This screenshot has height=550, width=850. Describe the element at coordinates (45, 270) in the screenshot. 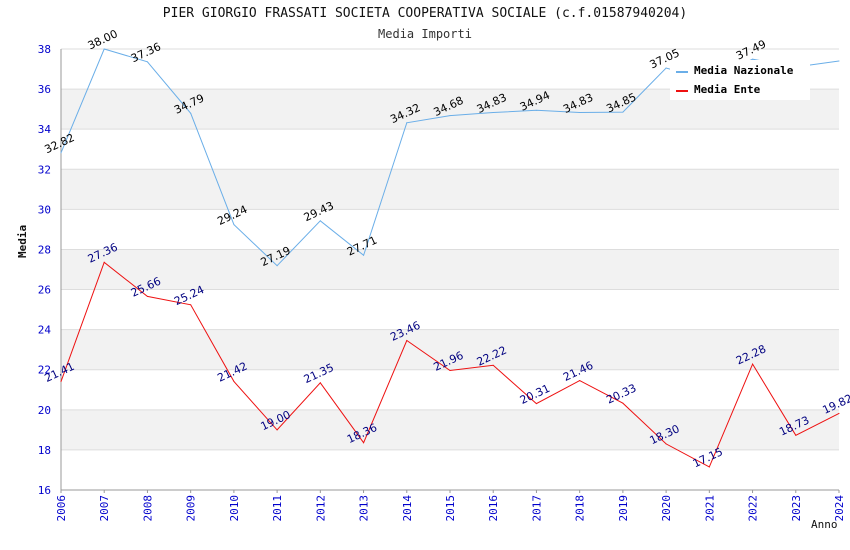

I see `y-axis-ticks: 16 18 20 22 24 26 28 30 32 34 36 38` at that location.